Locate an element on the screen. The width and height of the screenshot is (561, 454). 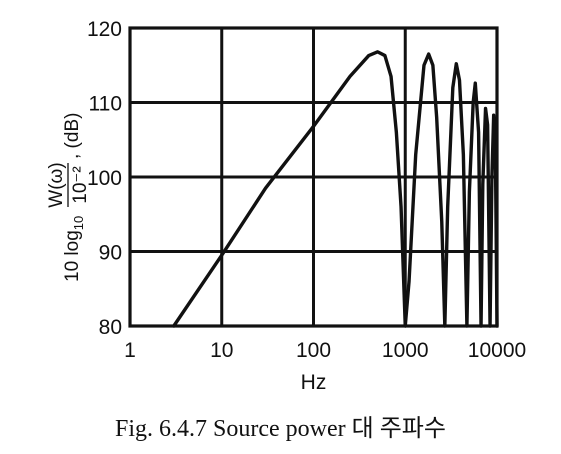
y-label-prefix-sub: 10 is located at coordinates (78, 223).